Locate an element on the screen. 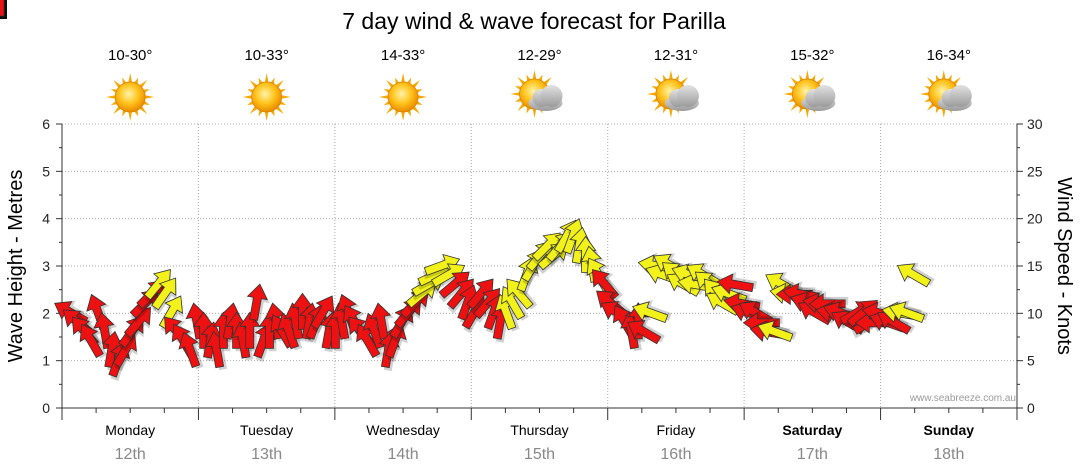 This screenshot has width=1080, height=475. right-tick-label: 5 is located at coordinates (1031, 361).